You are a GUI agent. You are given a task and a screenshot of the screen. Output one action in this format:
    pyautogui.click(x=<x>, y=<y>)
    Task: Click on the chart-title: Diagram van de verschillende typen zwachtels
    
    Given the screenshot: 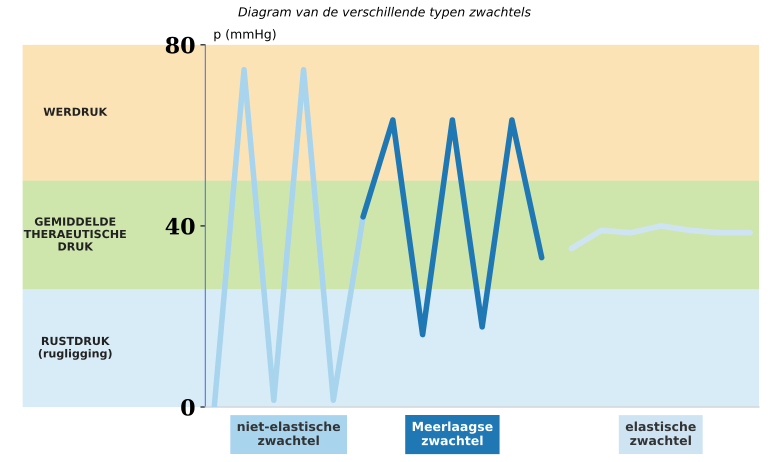 What is the action you would take?
    pyautogui.click(x=384, y=13)
    